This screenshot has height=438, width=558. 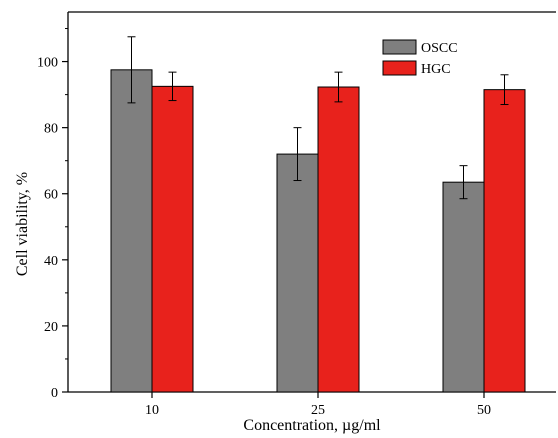 I want to click on x-axis-label: Concentration, µg/ml, so click(x=312, y=425).